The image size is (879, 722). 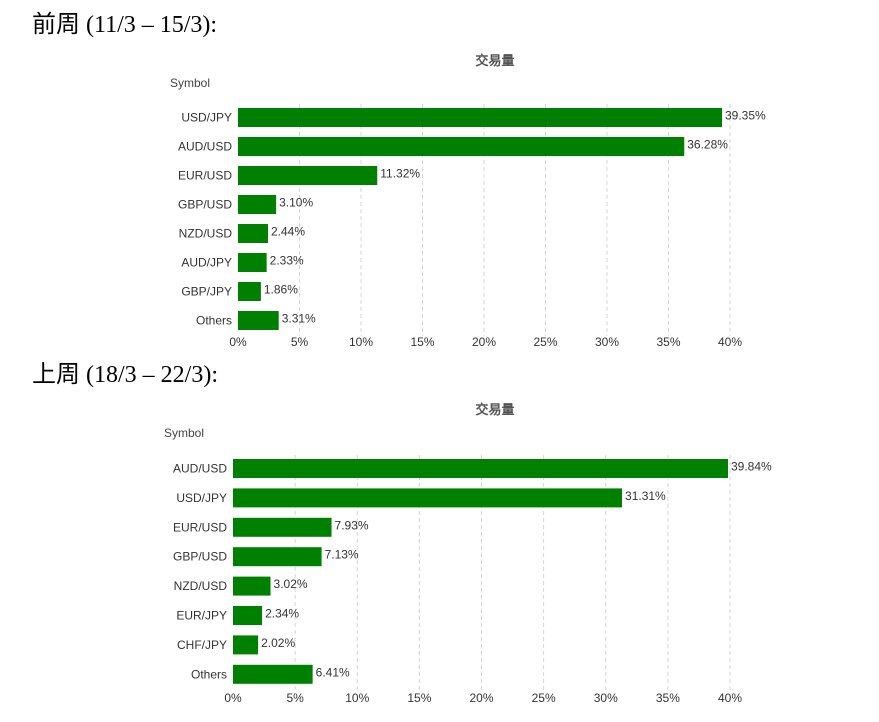 I want to click on data-label: 2.34%, so click(x=282, y=614).